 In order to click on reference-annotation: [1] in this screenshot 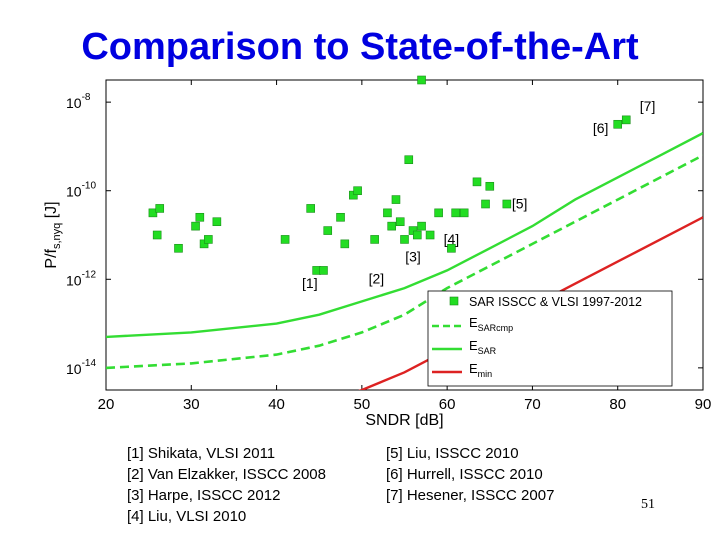, I will do `click(310, 283)`.